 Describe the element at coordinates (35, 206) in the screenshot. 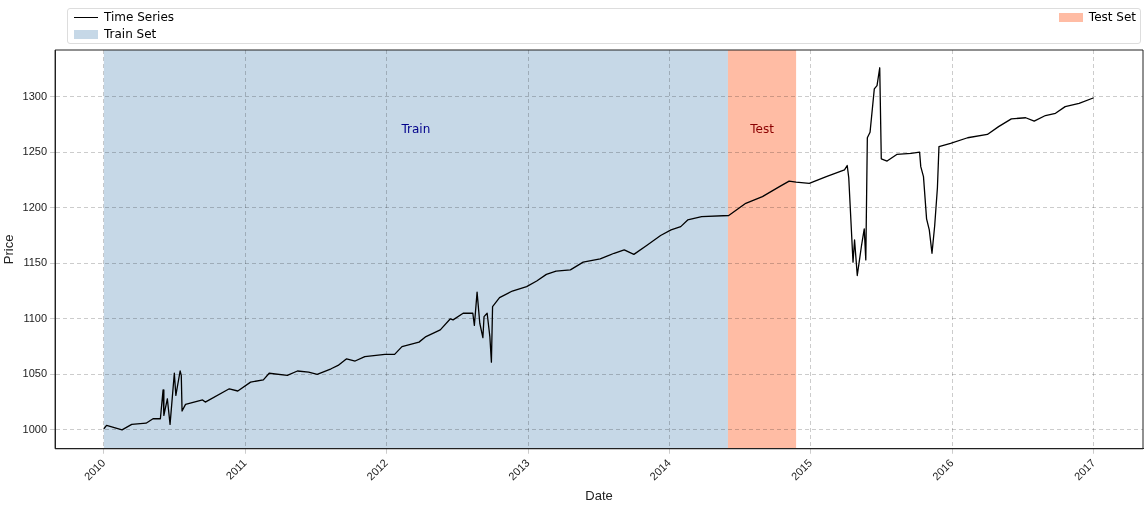

I see `y-tick-label: 1200` at that location.